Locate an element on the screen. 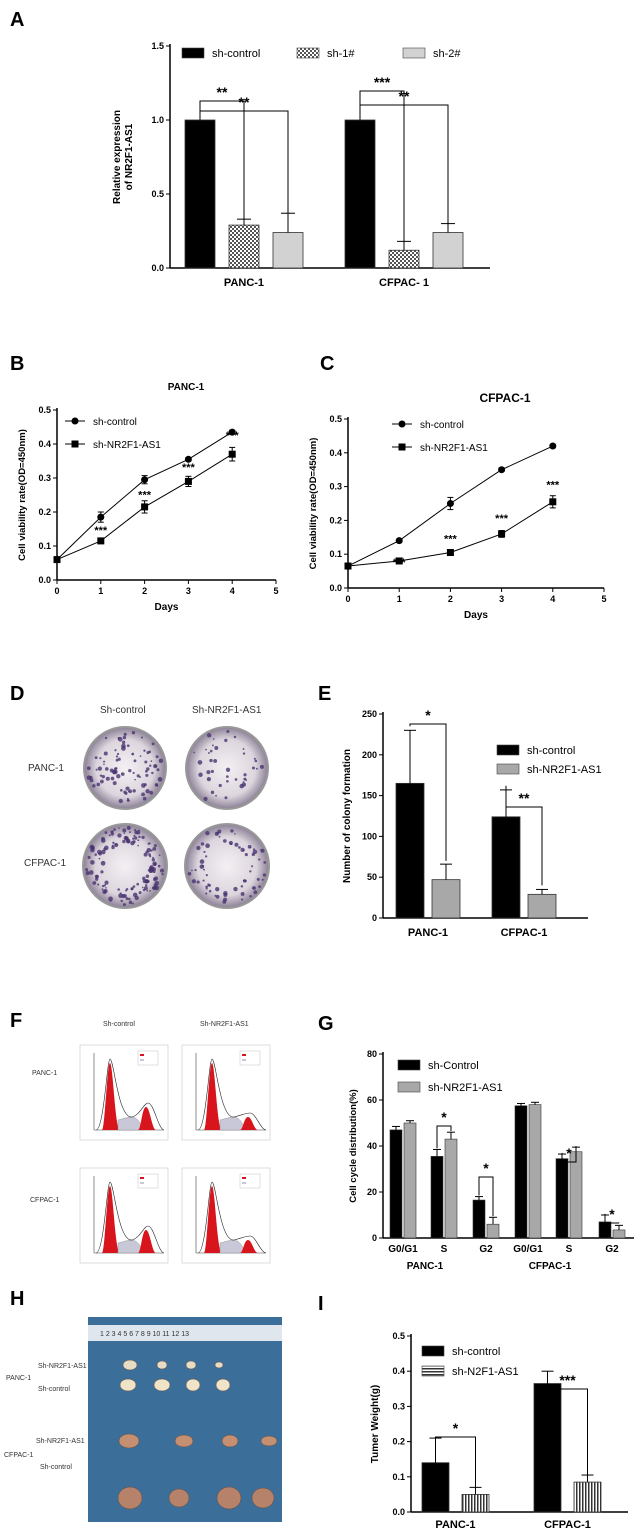  panel-letter-e: E is located at coordinates (324, 694).